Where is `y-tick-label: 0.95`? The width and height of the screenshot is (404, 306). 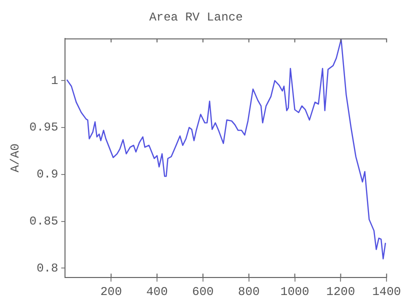 y-tick-label: 0.95 is located at coordinates (43, 127).